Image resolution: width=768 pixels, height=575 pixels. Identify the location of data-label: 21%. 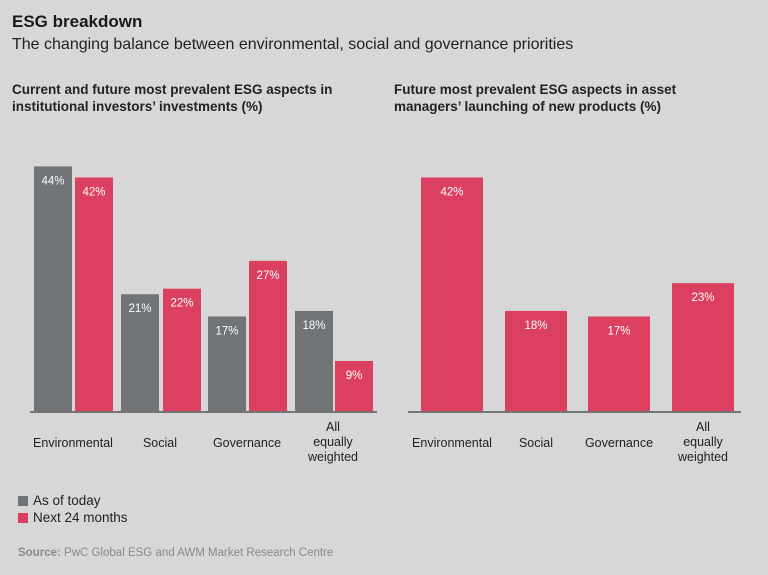
(139, 309).